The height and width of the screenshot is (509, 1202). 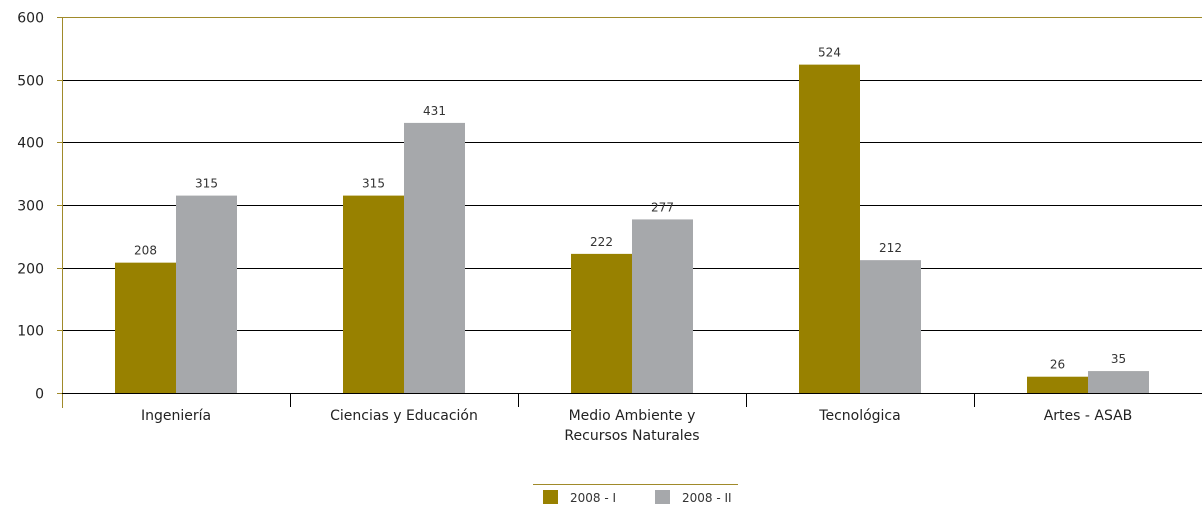 What do you see at coordinates (550, 497) in the screenshot?
I see `legend-swatch-series1` at bounding box center [550, 497].